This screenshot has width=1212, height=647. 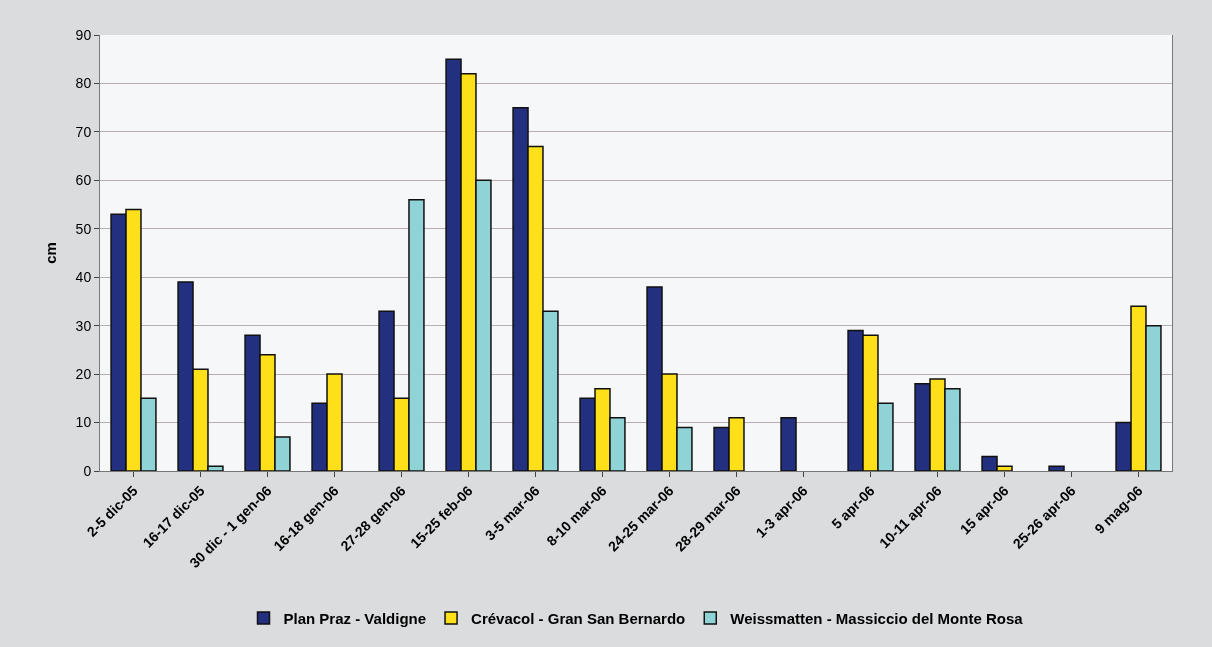 I want to click on y-tick-label: 90, so click(x=83, y=34).